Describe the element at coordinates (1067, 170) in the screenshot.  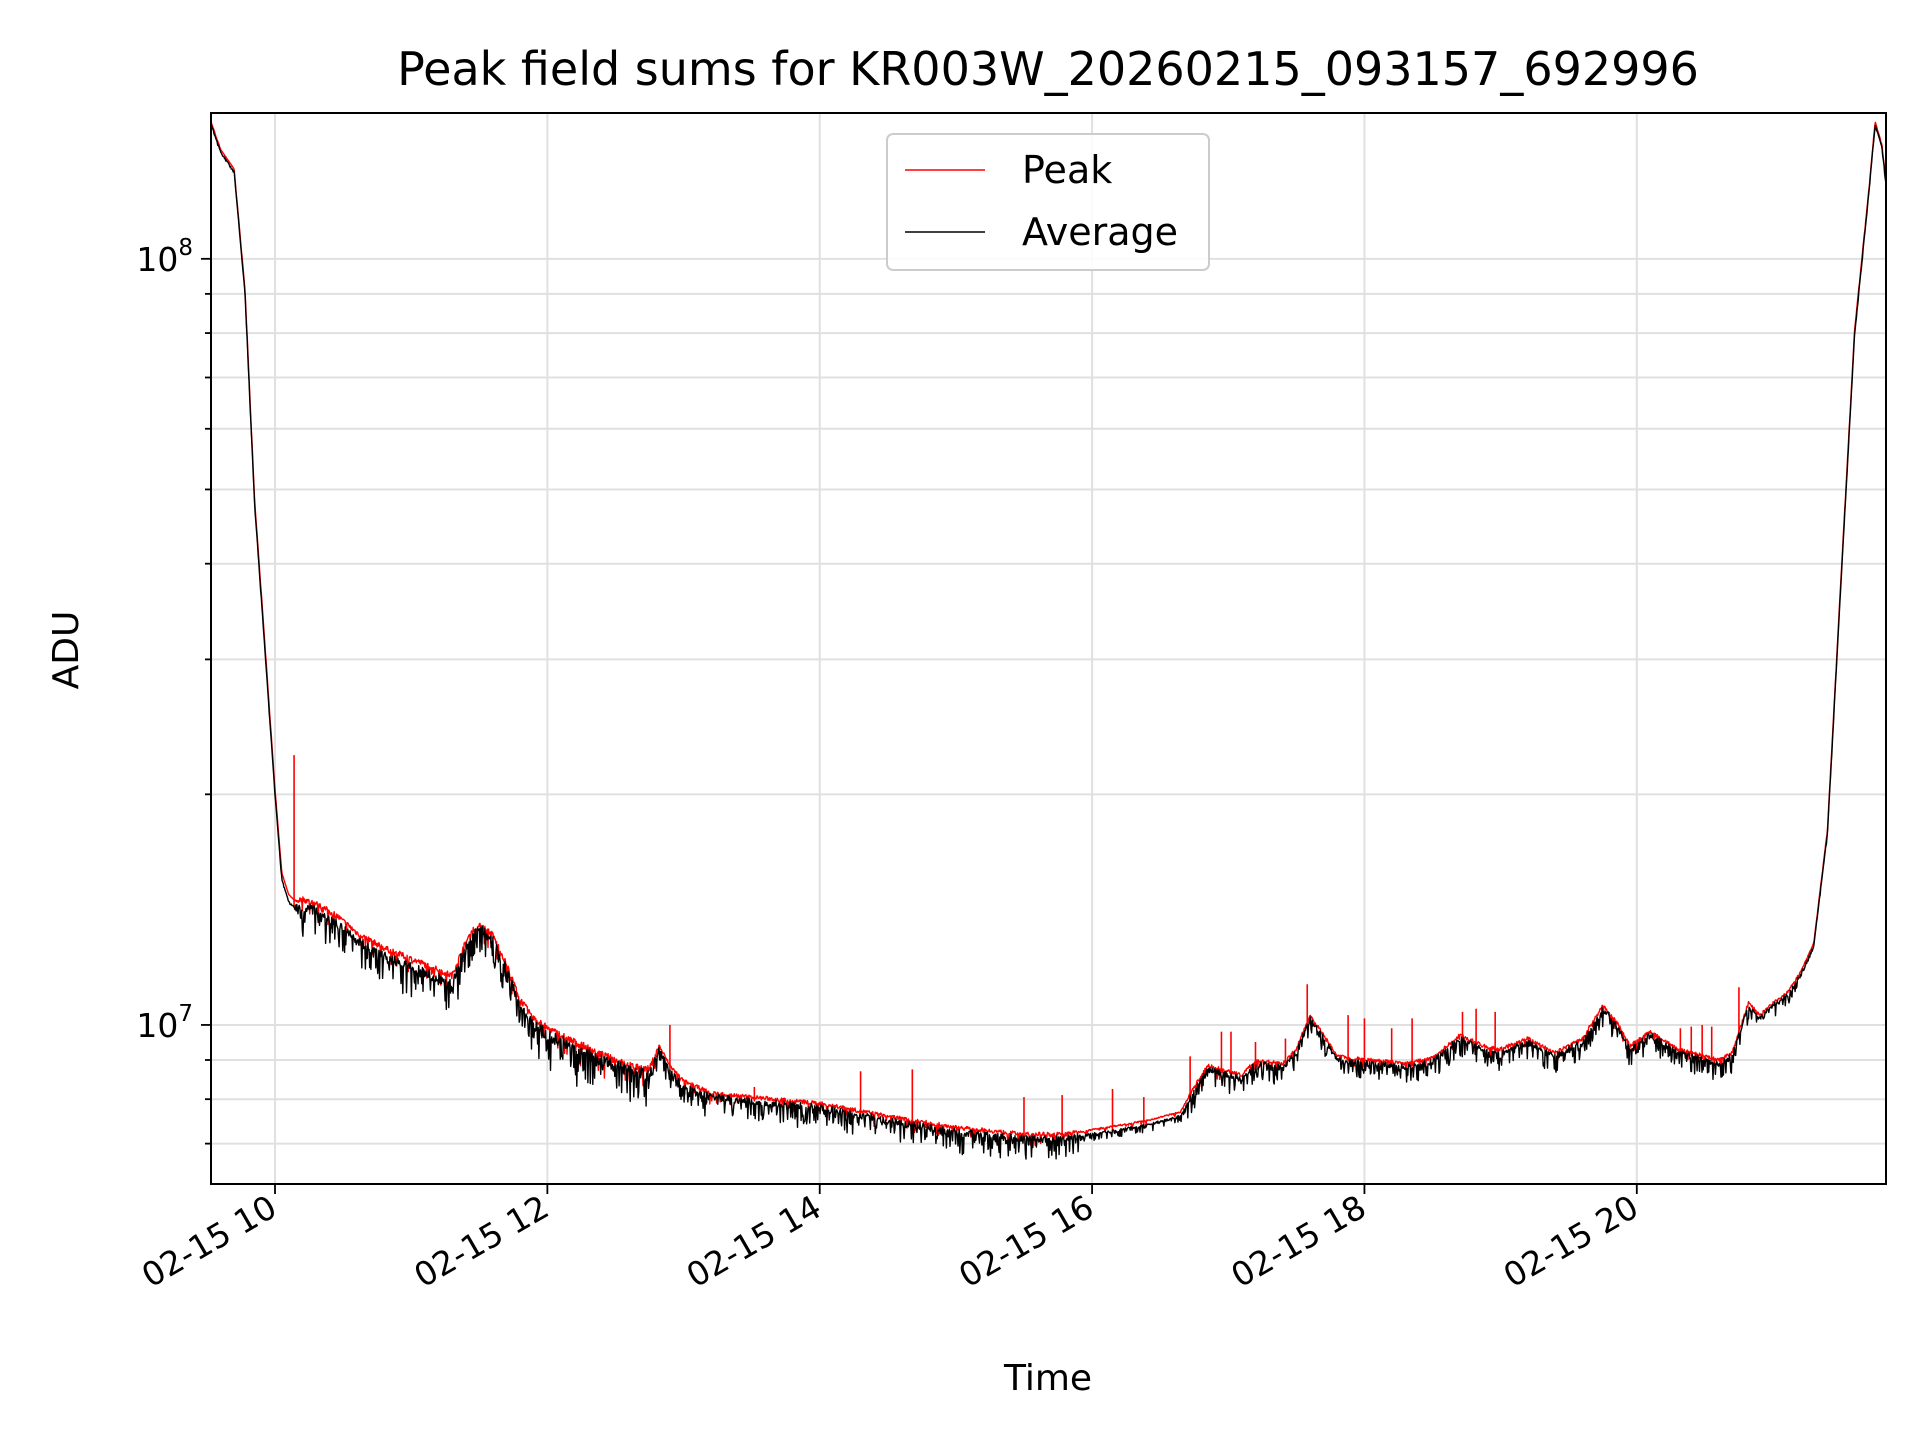
I see `legend-peak-label: Peak` at that location.